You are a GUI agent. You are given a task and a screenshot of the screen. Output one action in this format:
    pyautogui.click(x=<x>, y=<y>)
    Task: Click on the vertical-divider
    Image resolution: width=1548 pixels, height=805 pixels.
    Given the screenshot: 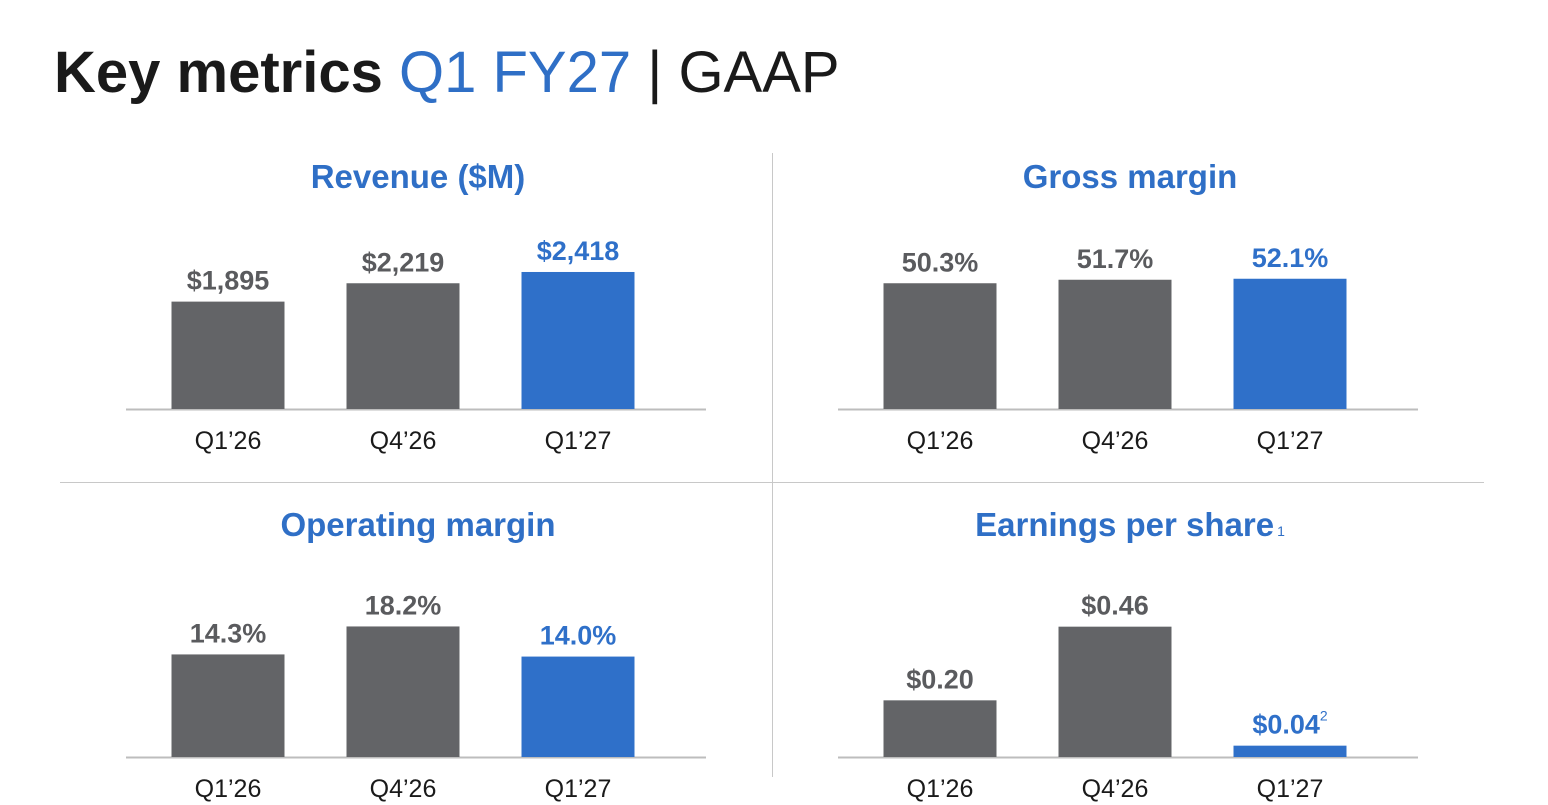 What is the action you would take?
    pyautogui.click(x=772, y=465)
    